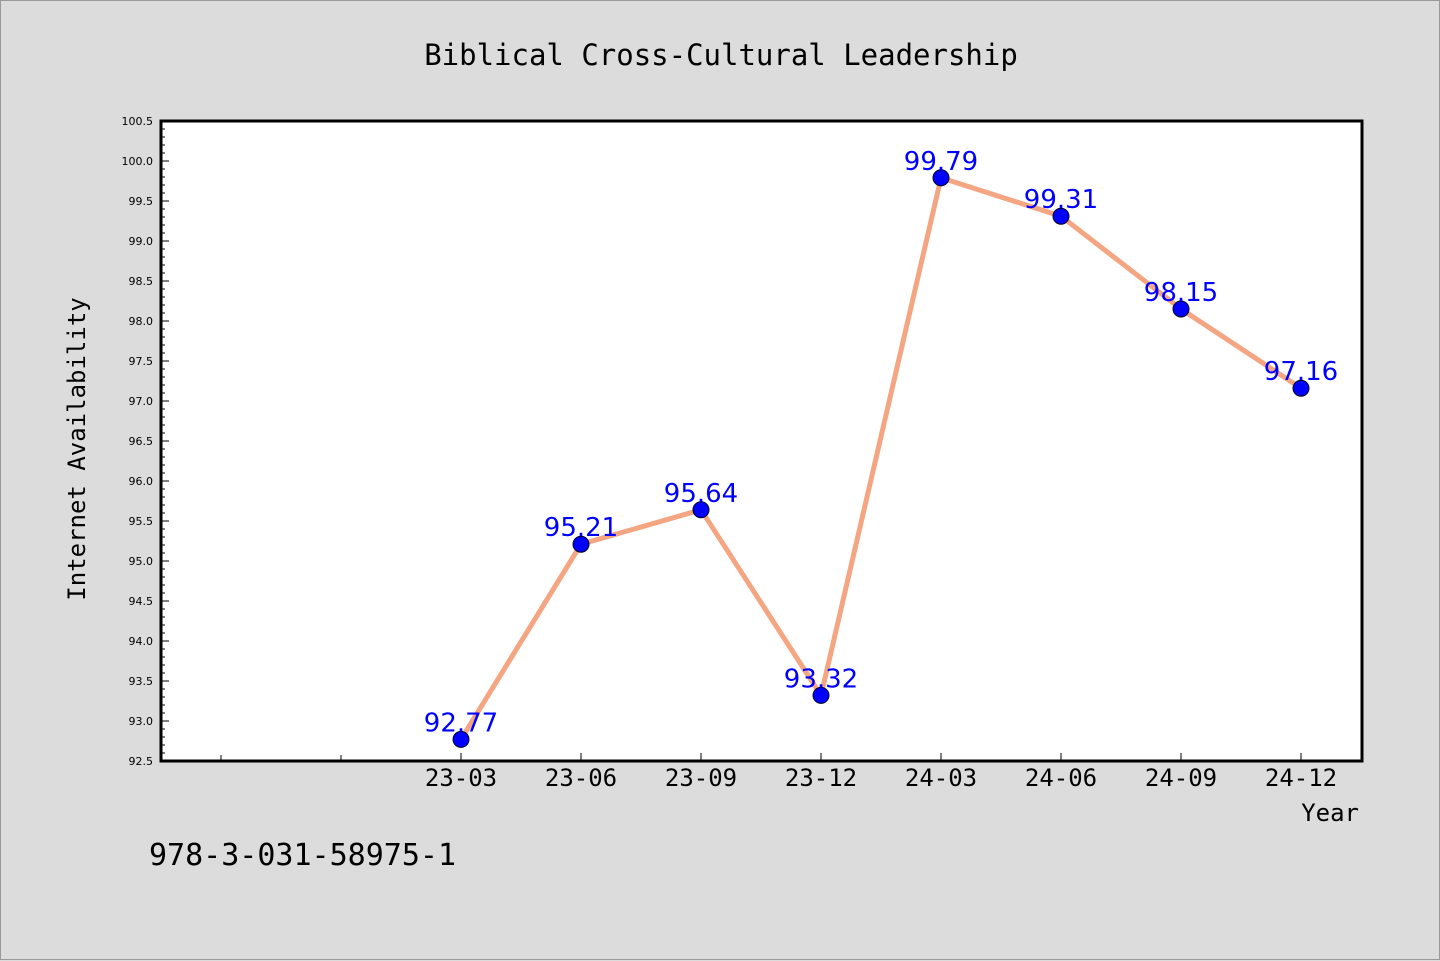  What do you see at coordinates (141, 401) in the screenshot?
I see `y-tick-label: 97.0` at bounding box center [141, 401].